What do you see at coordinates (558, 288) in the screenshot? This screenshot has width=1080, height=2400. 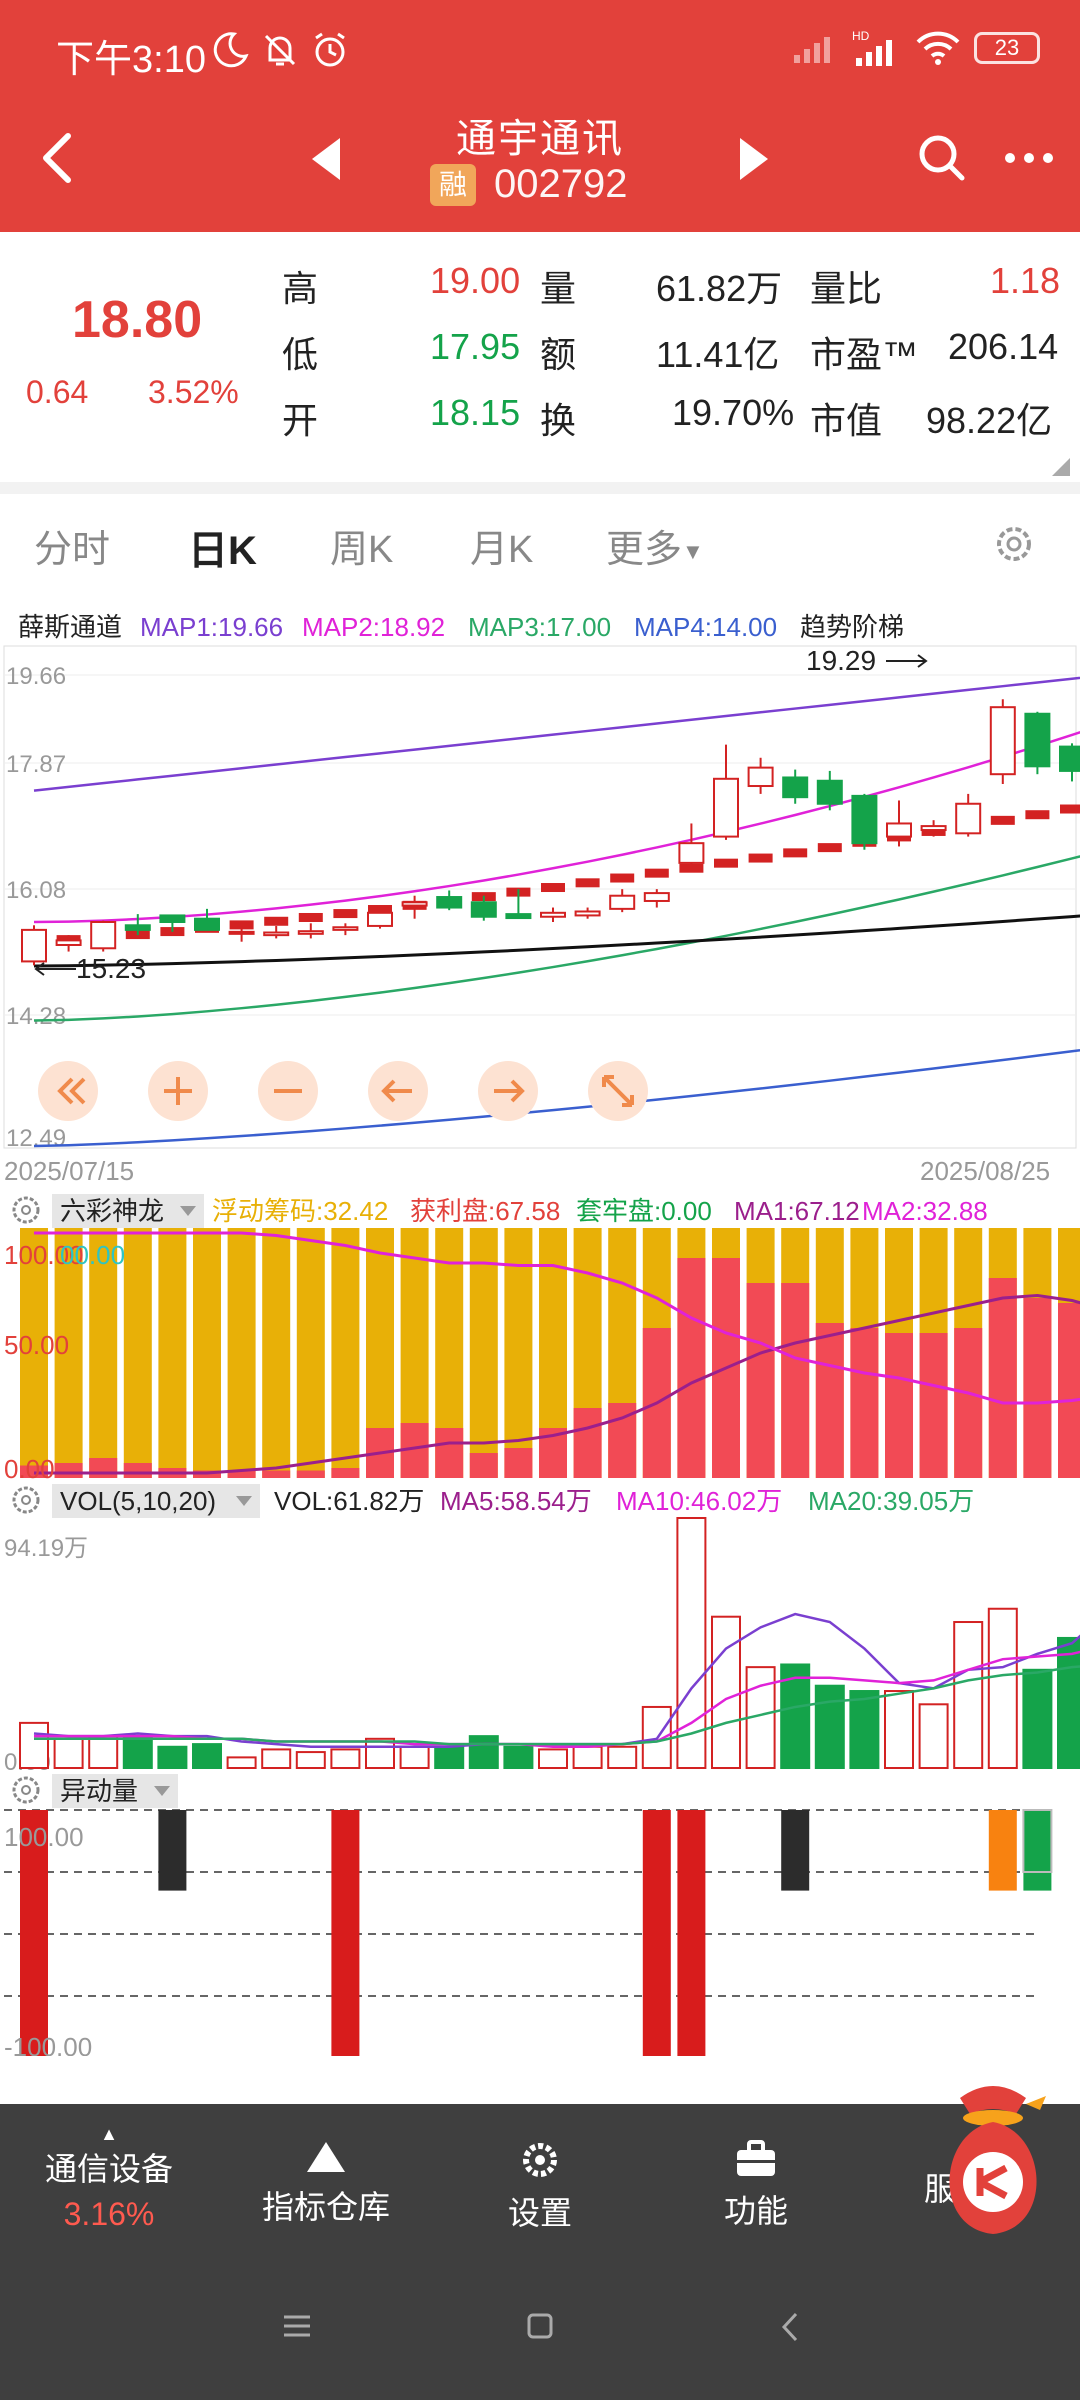 I see `label-volume: 量` at bounding box center [558, 288].